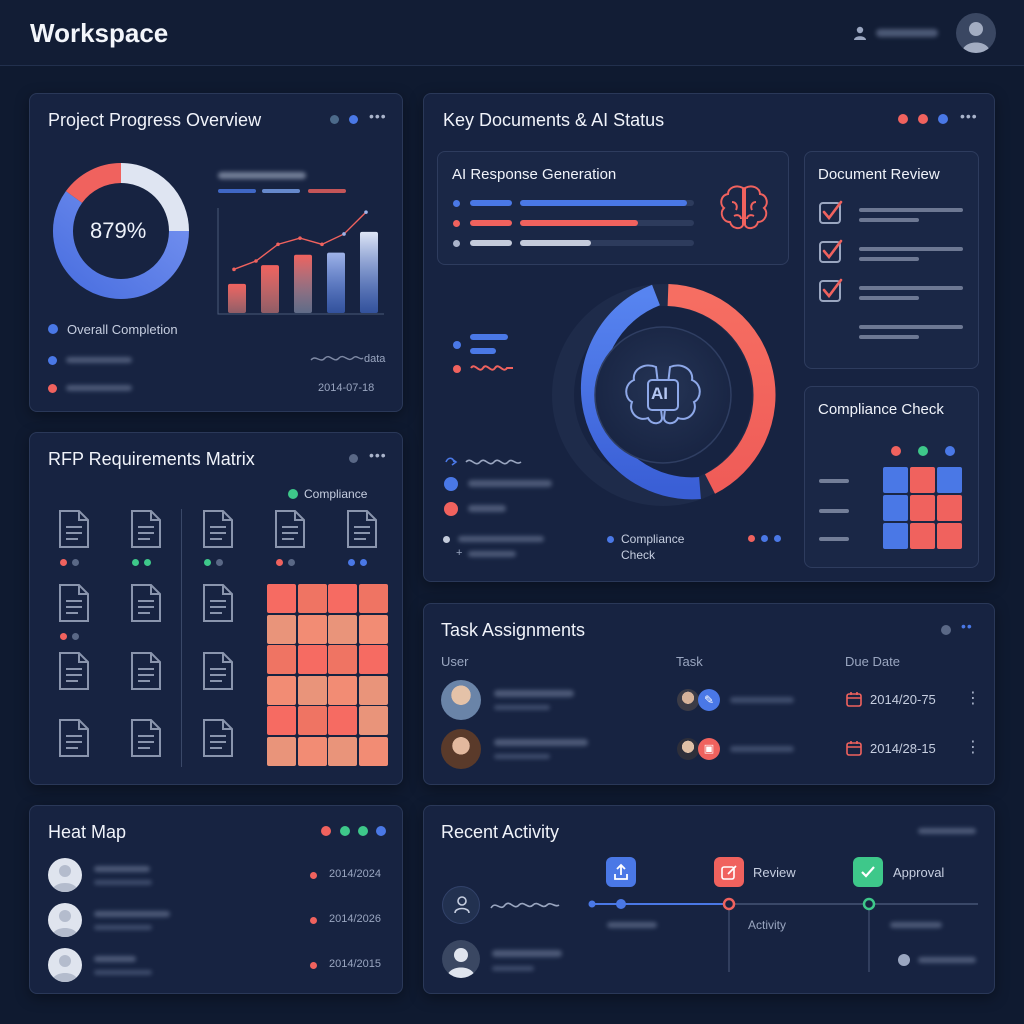 The image size is (1024, 1024). What do you see at coordinates (834, 511) in the screenshot?
I see `row-label-placeholder` at bounding box center [834, 511].